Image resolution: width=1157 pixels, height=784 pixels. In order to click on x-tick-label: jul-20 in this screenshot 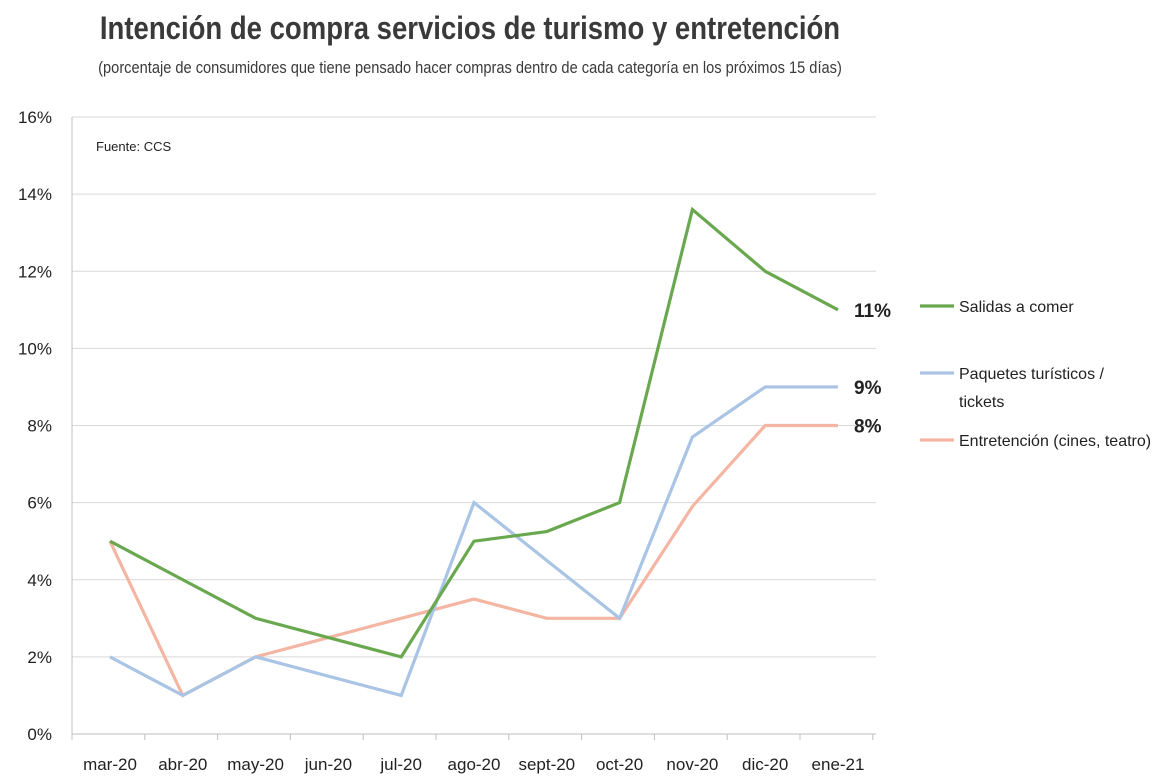, I will do `click(400, 764)`.